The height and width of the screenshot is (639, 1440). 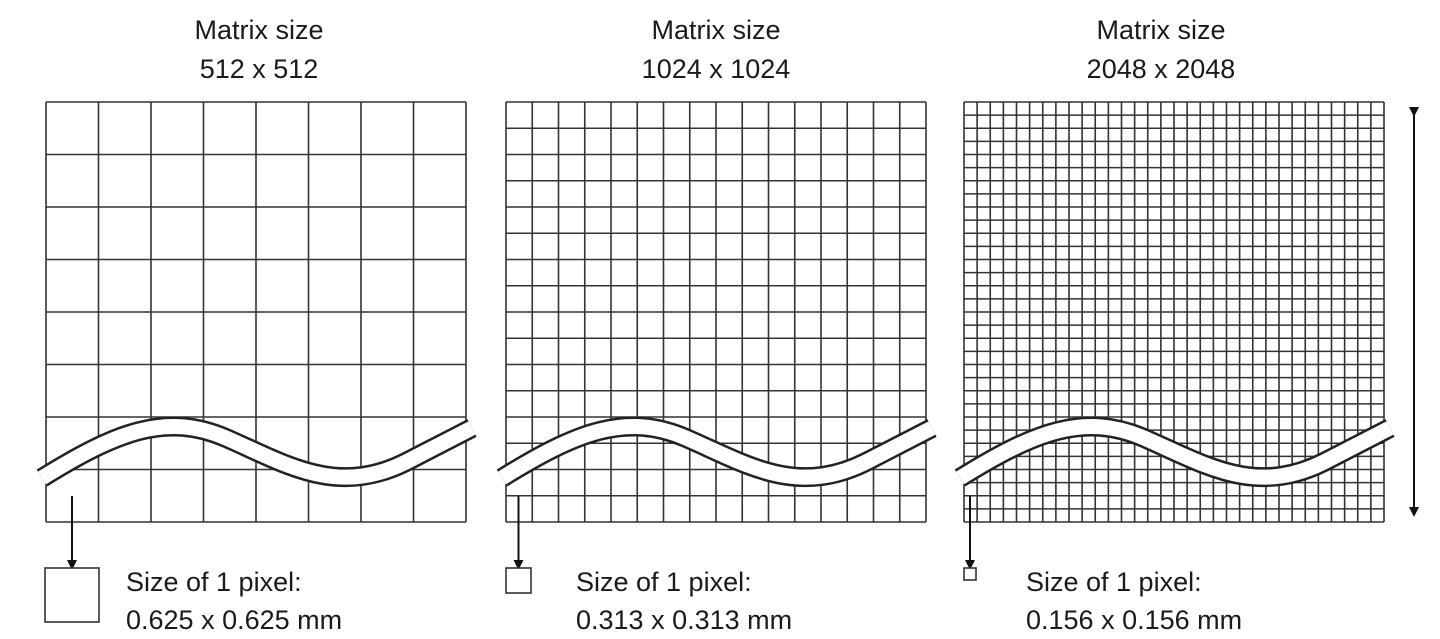 I want to click on pixel-size: 0.313 x 0.313 mm, so click(x=684, y=620).